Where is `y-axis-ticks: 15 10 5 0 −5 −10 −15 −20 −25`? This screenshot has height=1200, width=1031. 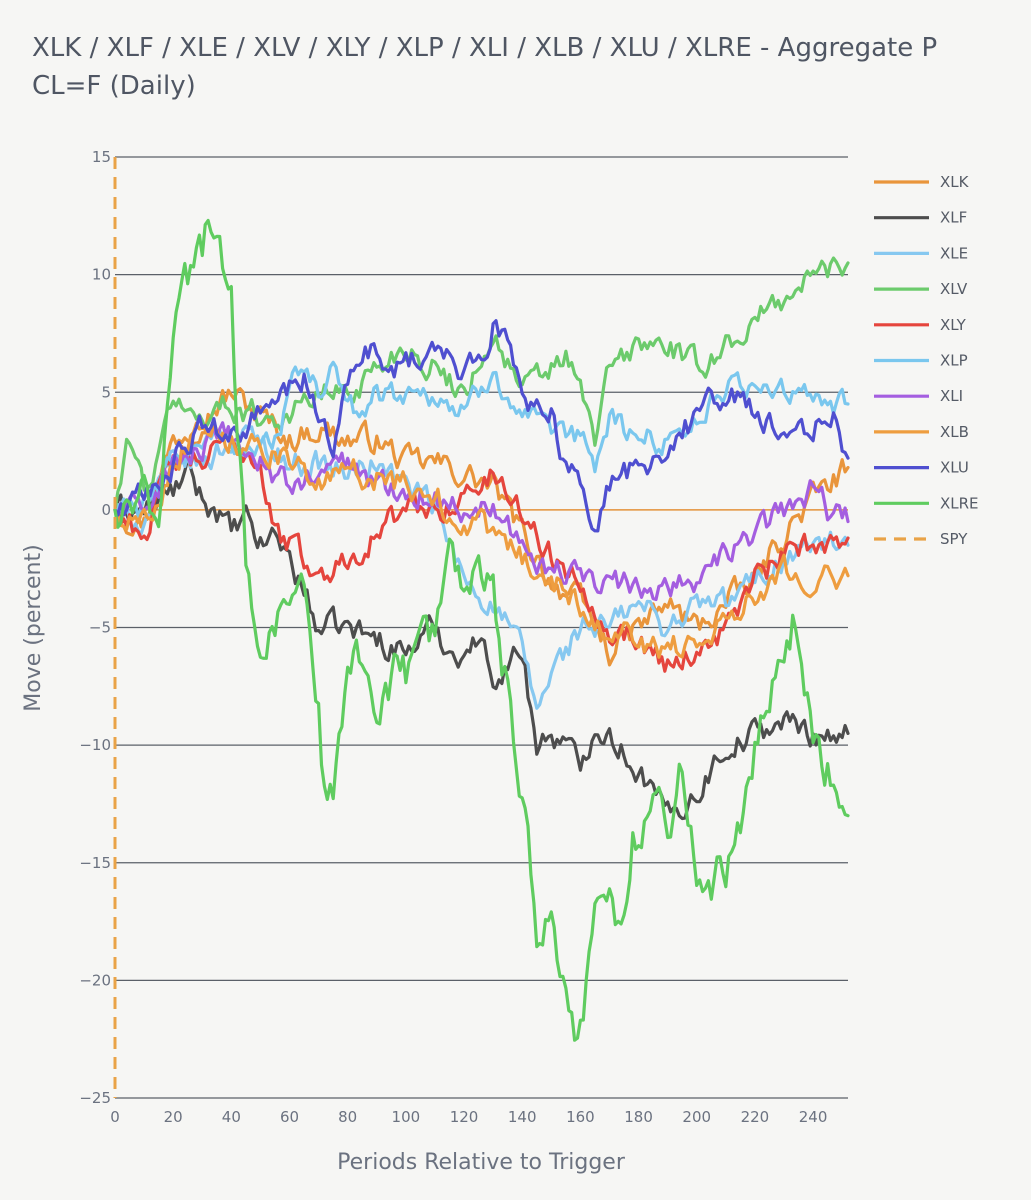
y-axis-ticks: 15 10 5 0 −5 −10 −15 −20 −25 is located at coordinates (95, 627).